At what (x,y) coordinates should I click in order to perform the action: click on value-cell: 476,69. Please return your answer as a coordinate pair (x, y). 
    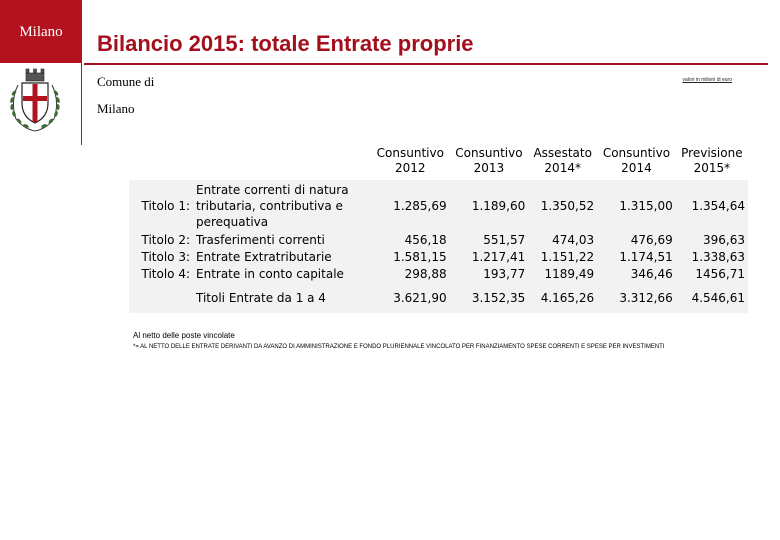
    Looking at the image, I should click on (651, 240).